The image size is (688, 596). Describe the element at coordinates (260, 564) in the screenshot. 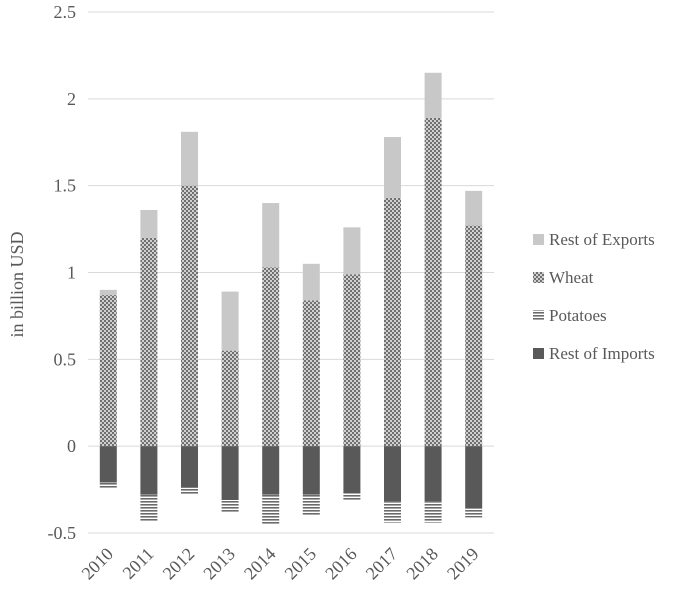

I see `x-tick-label: 2014` at that location.